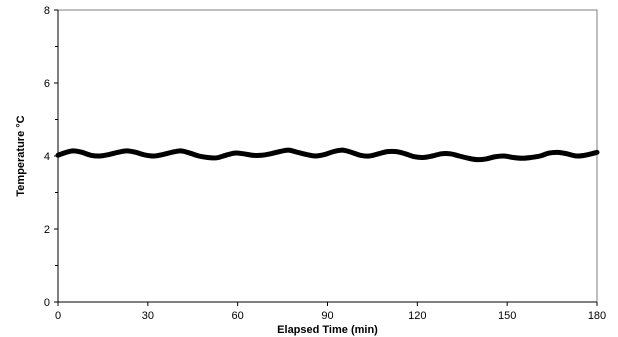  What do you see at coordinates (597, 316) in the screenshot?
I see `x-tick-label: 180` at bounding box center [597, 316].